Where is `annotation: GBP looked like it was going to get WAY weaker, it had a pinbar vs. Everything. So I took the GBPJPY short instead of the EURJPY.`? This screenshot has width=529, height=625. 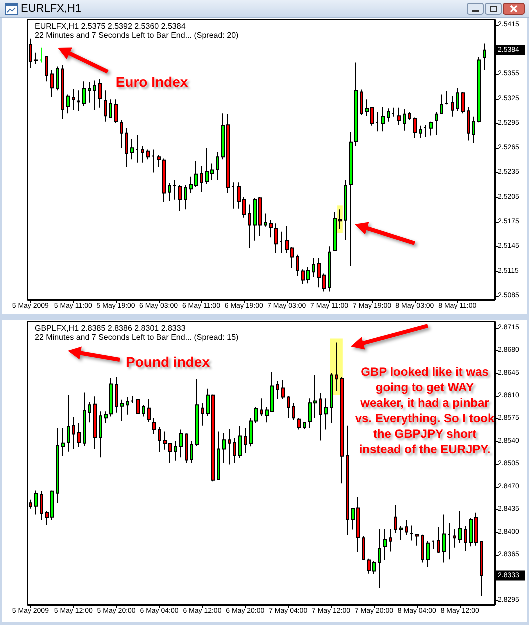
annotation: GBP looked like it was going to get WAY weaker, it had a pinbar vs. Everything. So I took the GBPJPY short instead of the EURJPY. is located at coordinates (425, 410).